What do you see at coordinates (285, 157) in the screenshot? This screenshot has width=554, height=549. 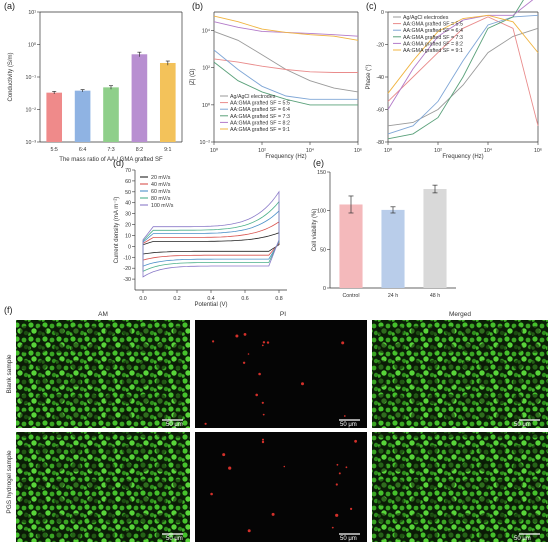 I see `chart-b-xlabel: Frequency (Hz)` at bounding box center [285, 157].